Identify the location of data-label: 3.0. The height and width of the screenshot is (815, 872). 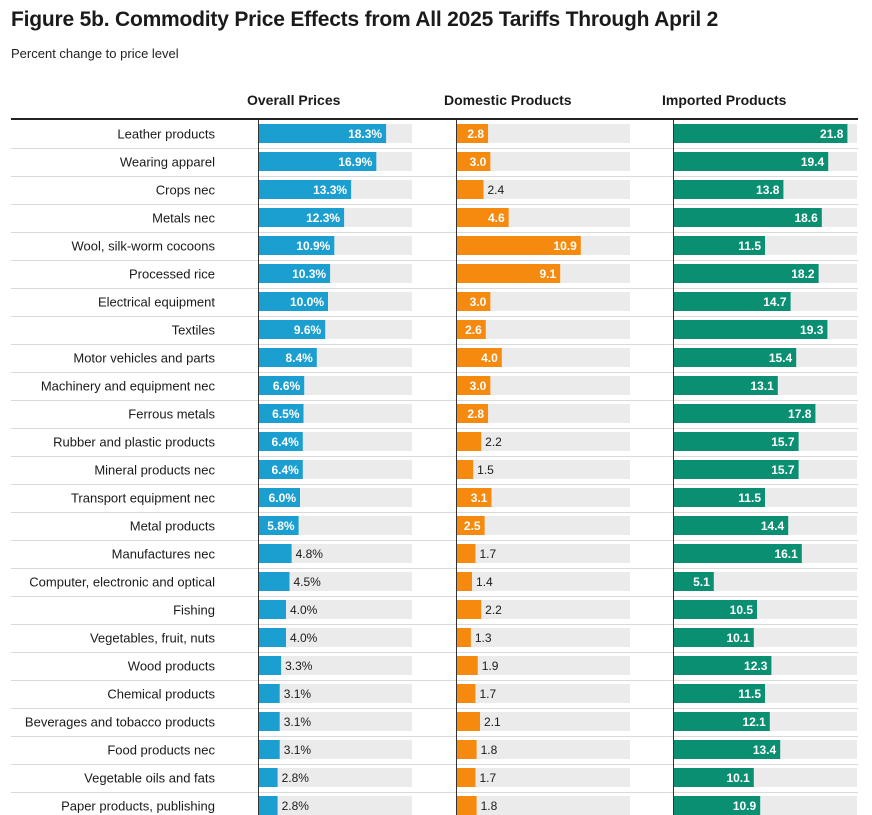
(478, 302).